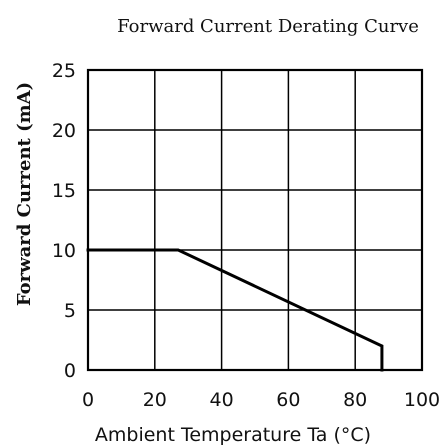  Describe the element at coordinates (64, 251) in the screenshot. I see `y-tick-label: 10` at that location.